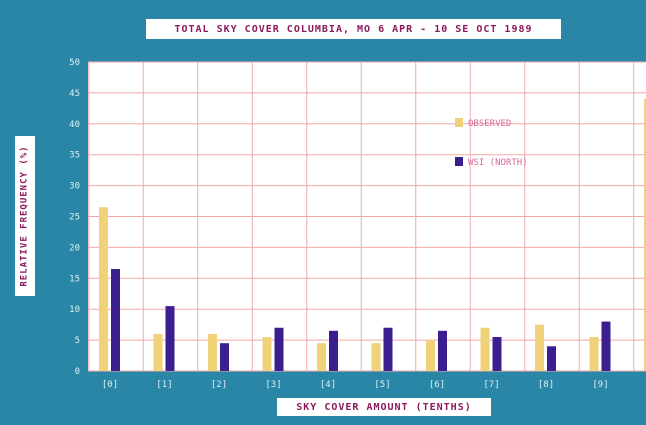 Image resolution: width=646 pixels, height=425 pixels. Describe the element at coordinates (74, 63) in the screenshot. I see `y-tick-label: 50` at that location.